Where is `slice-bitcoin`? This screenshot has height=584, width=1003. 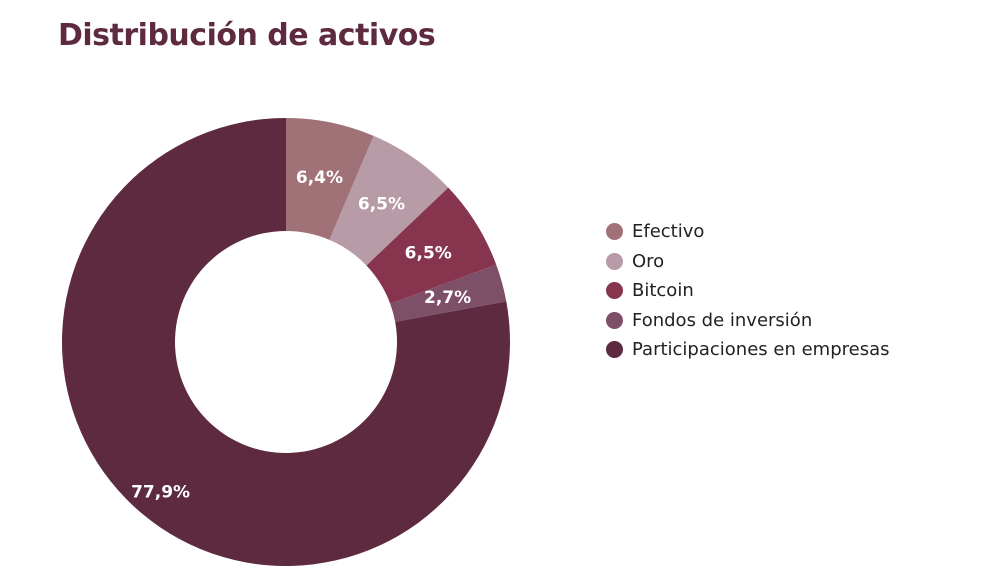 slice-bitcoin is located at coordinates (431, 245).